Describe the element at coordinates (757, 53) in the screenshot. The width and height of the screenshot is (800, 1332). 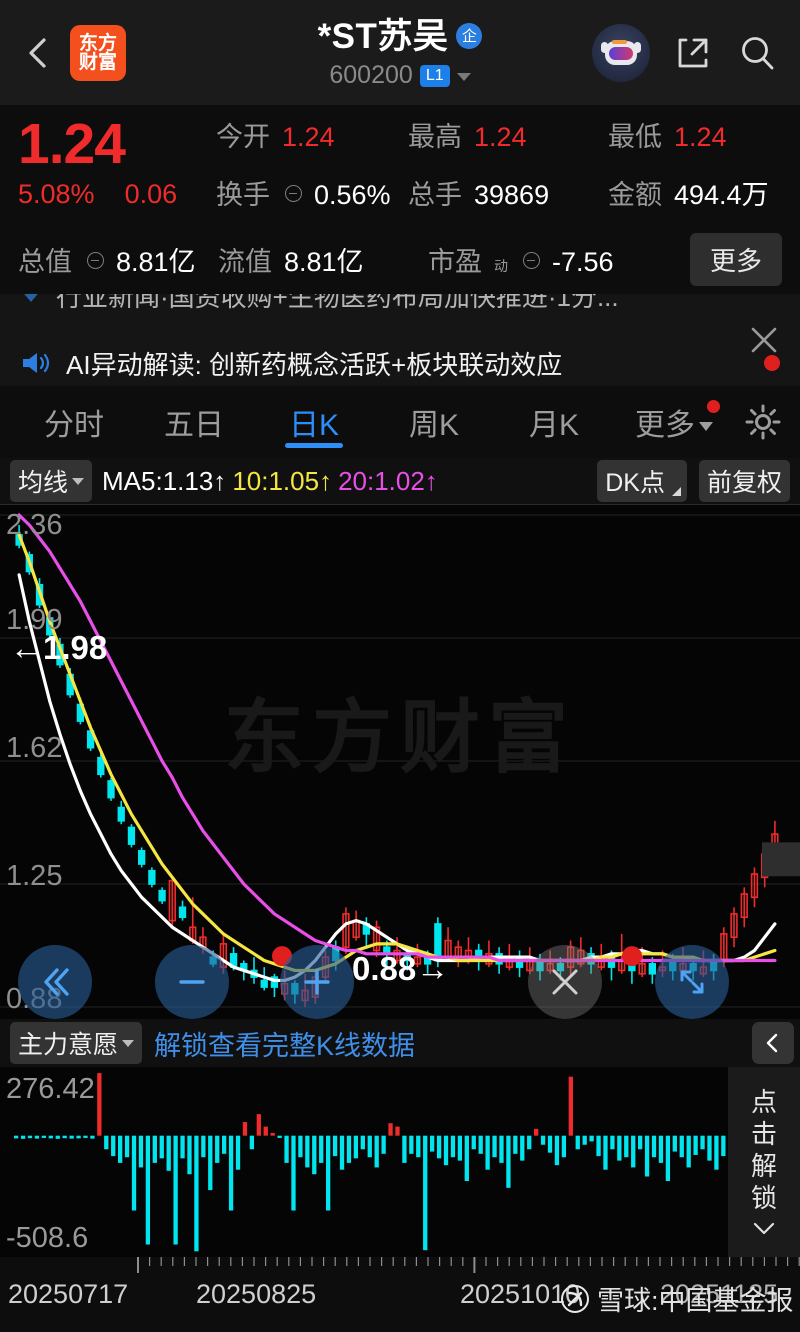
I see `search-icon` at that location.